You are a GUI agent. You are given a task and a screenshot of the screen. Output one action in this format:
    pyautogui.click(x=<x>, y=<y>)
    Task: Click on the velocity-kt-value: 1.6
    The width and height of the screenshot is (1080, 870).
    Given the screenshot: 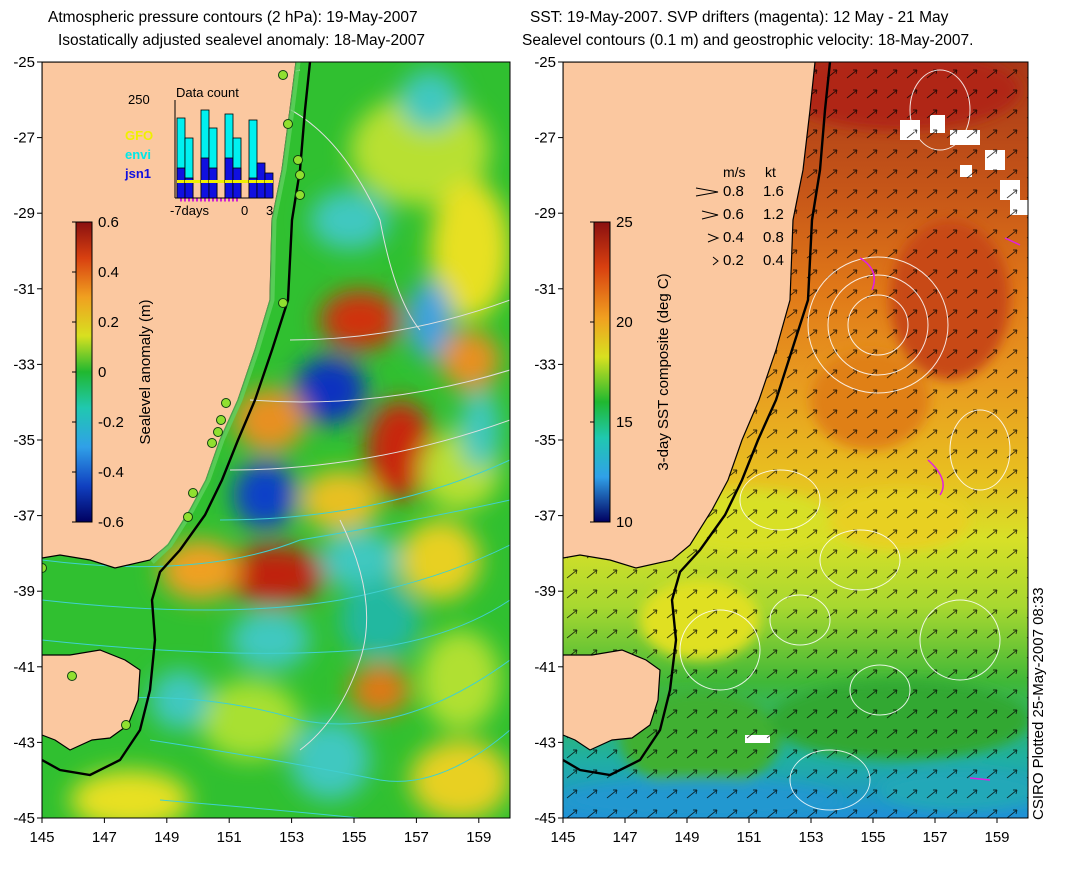 What is the action you would take?
    pyautogui.click(x=773, y=191)
    